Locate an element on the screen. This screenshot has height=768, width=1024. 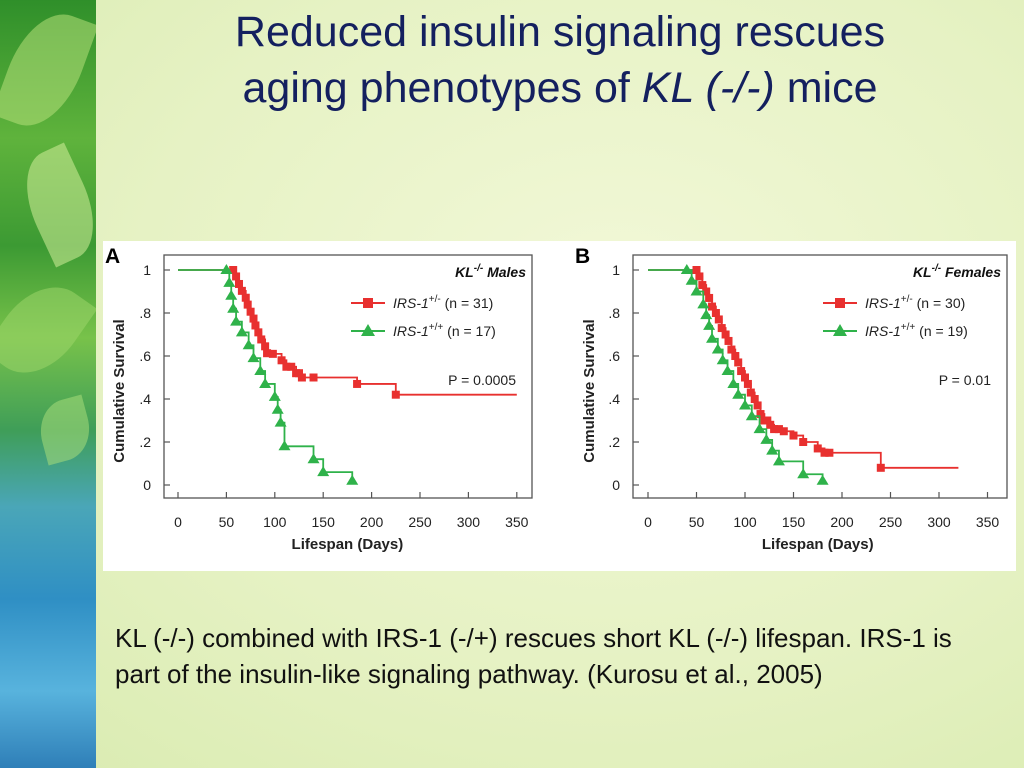
legend-label: IRS-1+/+ (n = 17) is located at coordinates (444, 330).